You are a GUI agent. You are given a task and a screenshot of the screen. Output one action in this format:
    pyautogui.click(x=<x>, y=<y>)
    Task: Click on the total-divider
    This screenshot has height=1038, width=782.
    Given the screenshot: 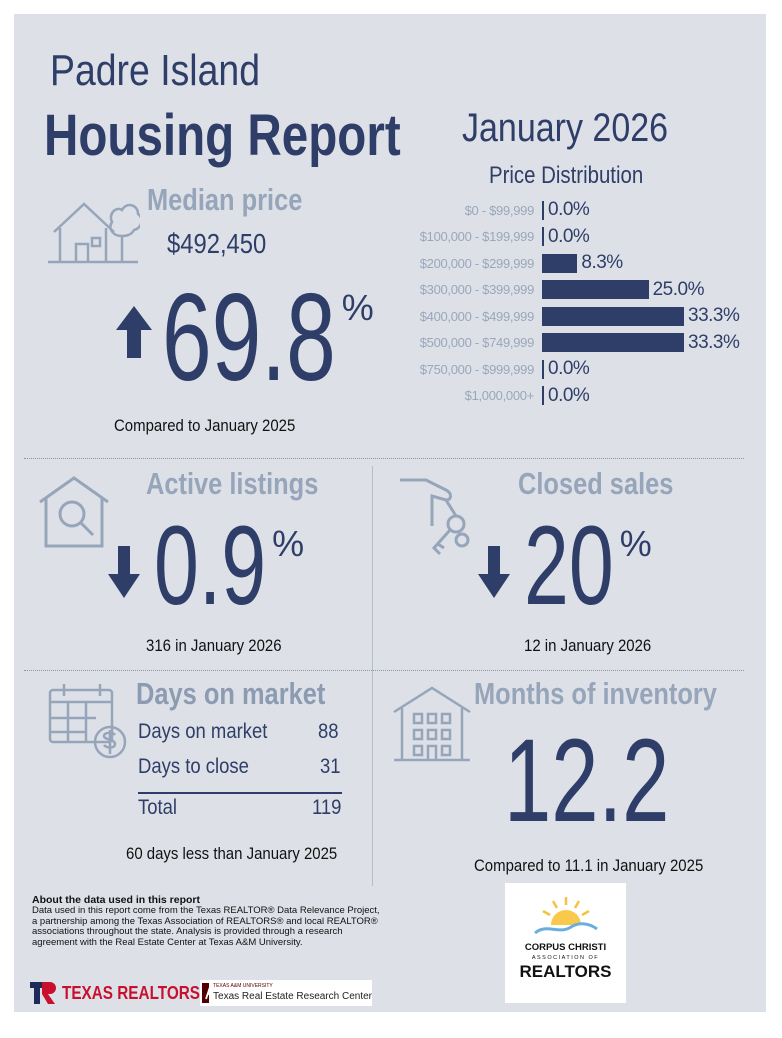 What is the action you would take?
    pyautogui.click(x=240, y=793)
    